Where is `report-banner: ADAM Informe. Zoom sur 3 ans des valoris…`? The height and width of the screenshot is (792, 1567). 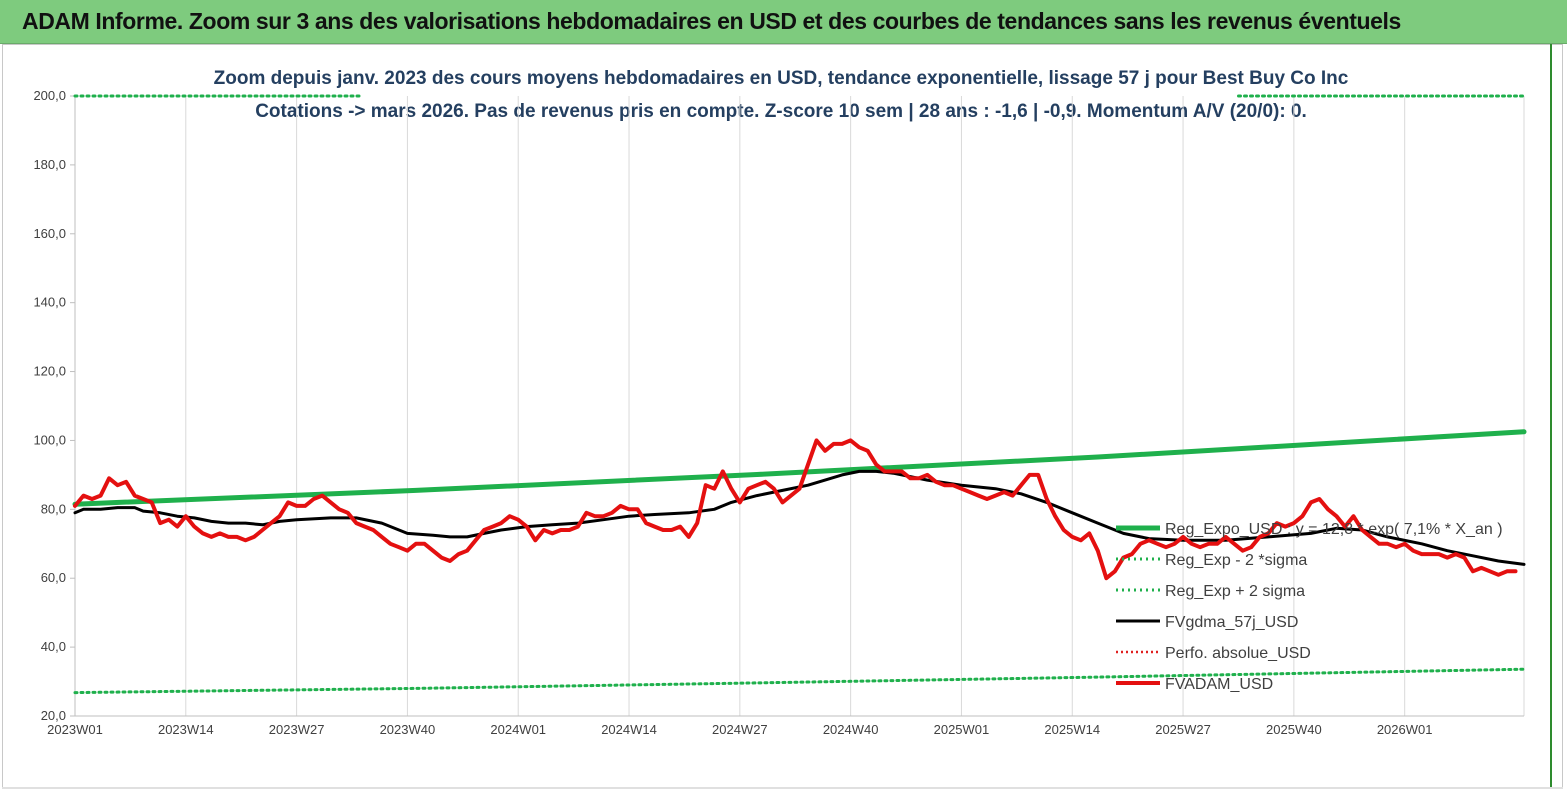 report-banner: ADAM Informe. Zoom sur 3 ans des valoris… is located at coordinates (783, 22).